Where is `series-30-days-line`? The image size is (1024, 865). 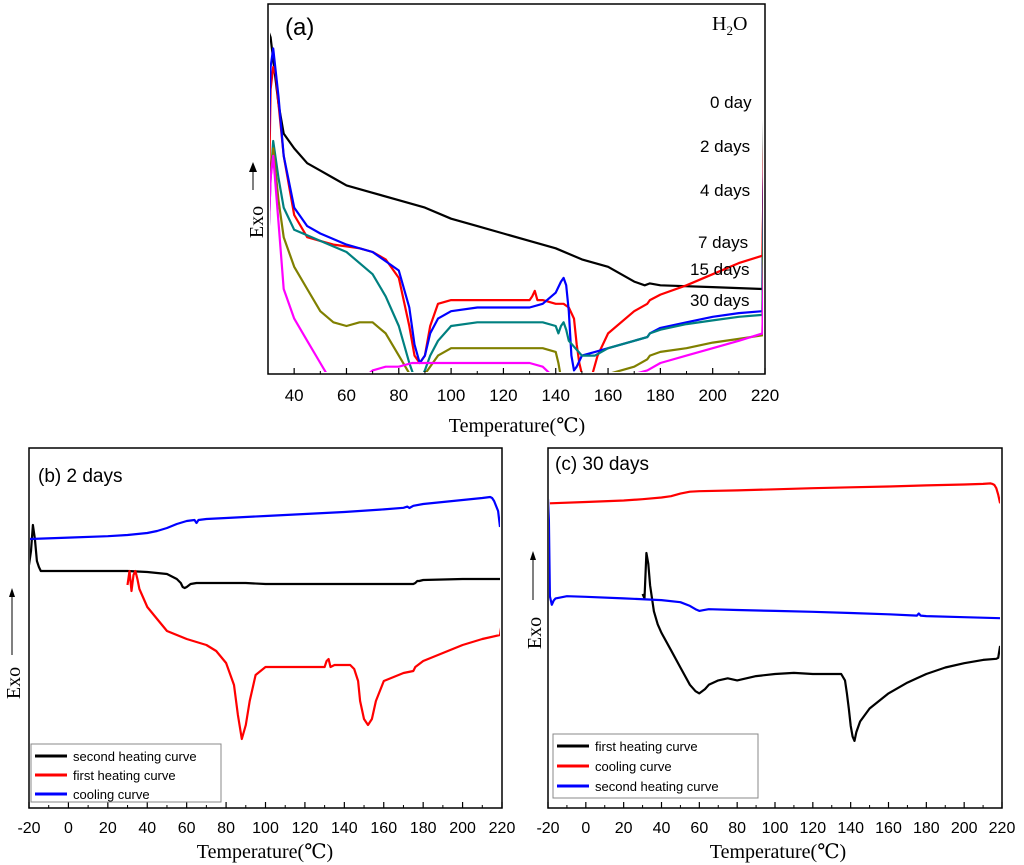
series-30-days-line is located at coordinates (516, 263).